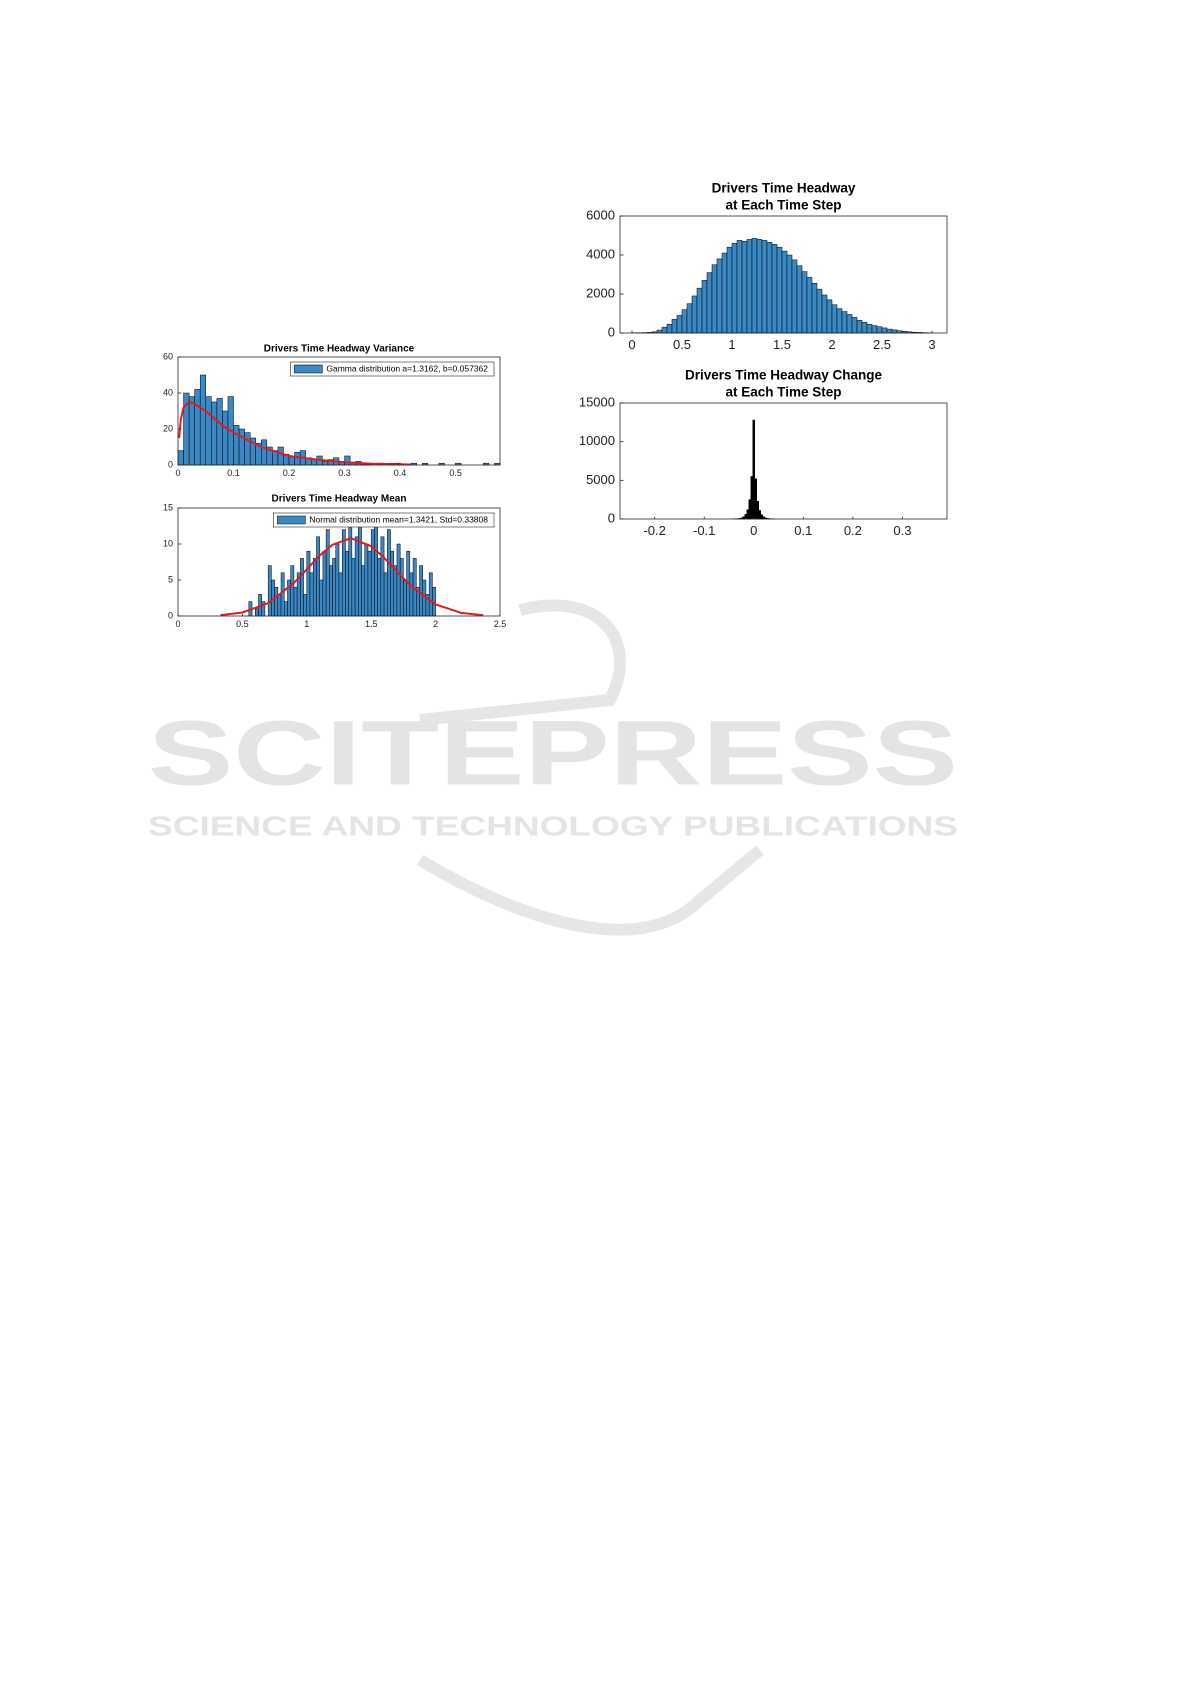 This screenshot has width=1191, height=1684. I want to click on y-tick-label: 15000, so click(597, 401).